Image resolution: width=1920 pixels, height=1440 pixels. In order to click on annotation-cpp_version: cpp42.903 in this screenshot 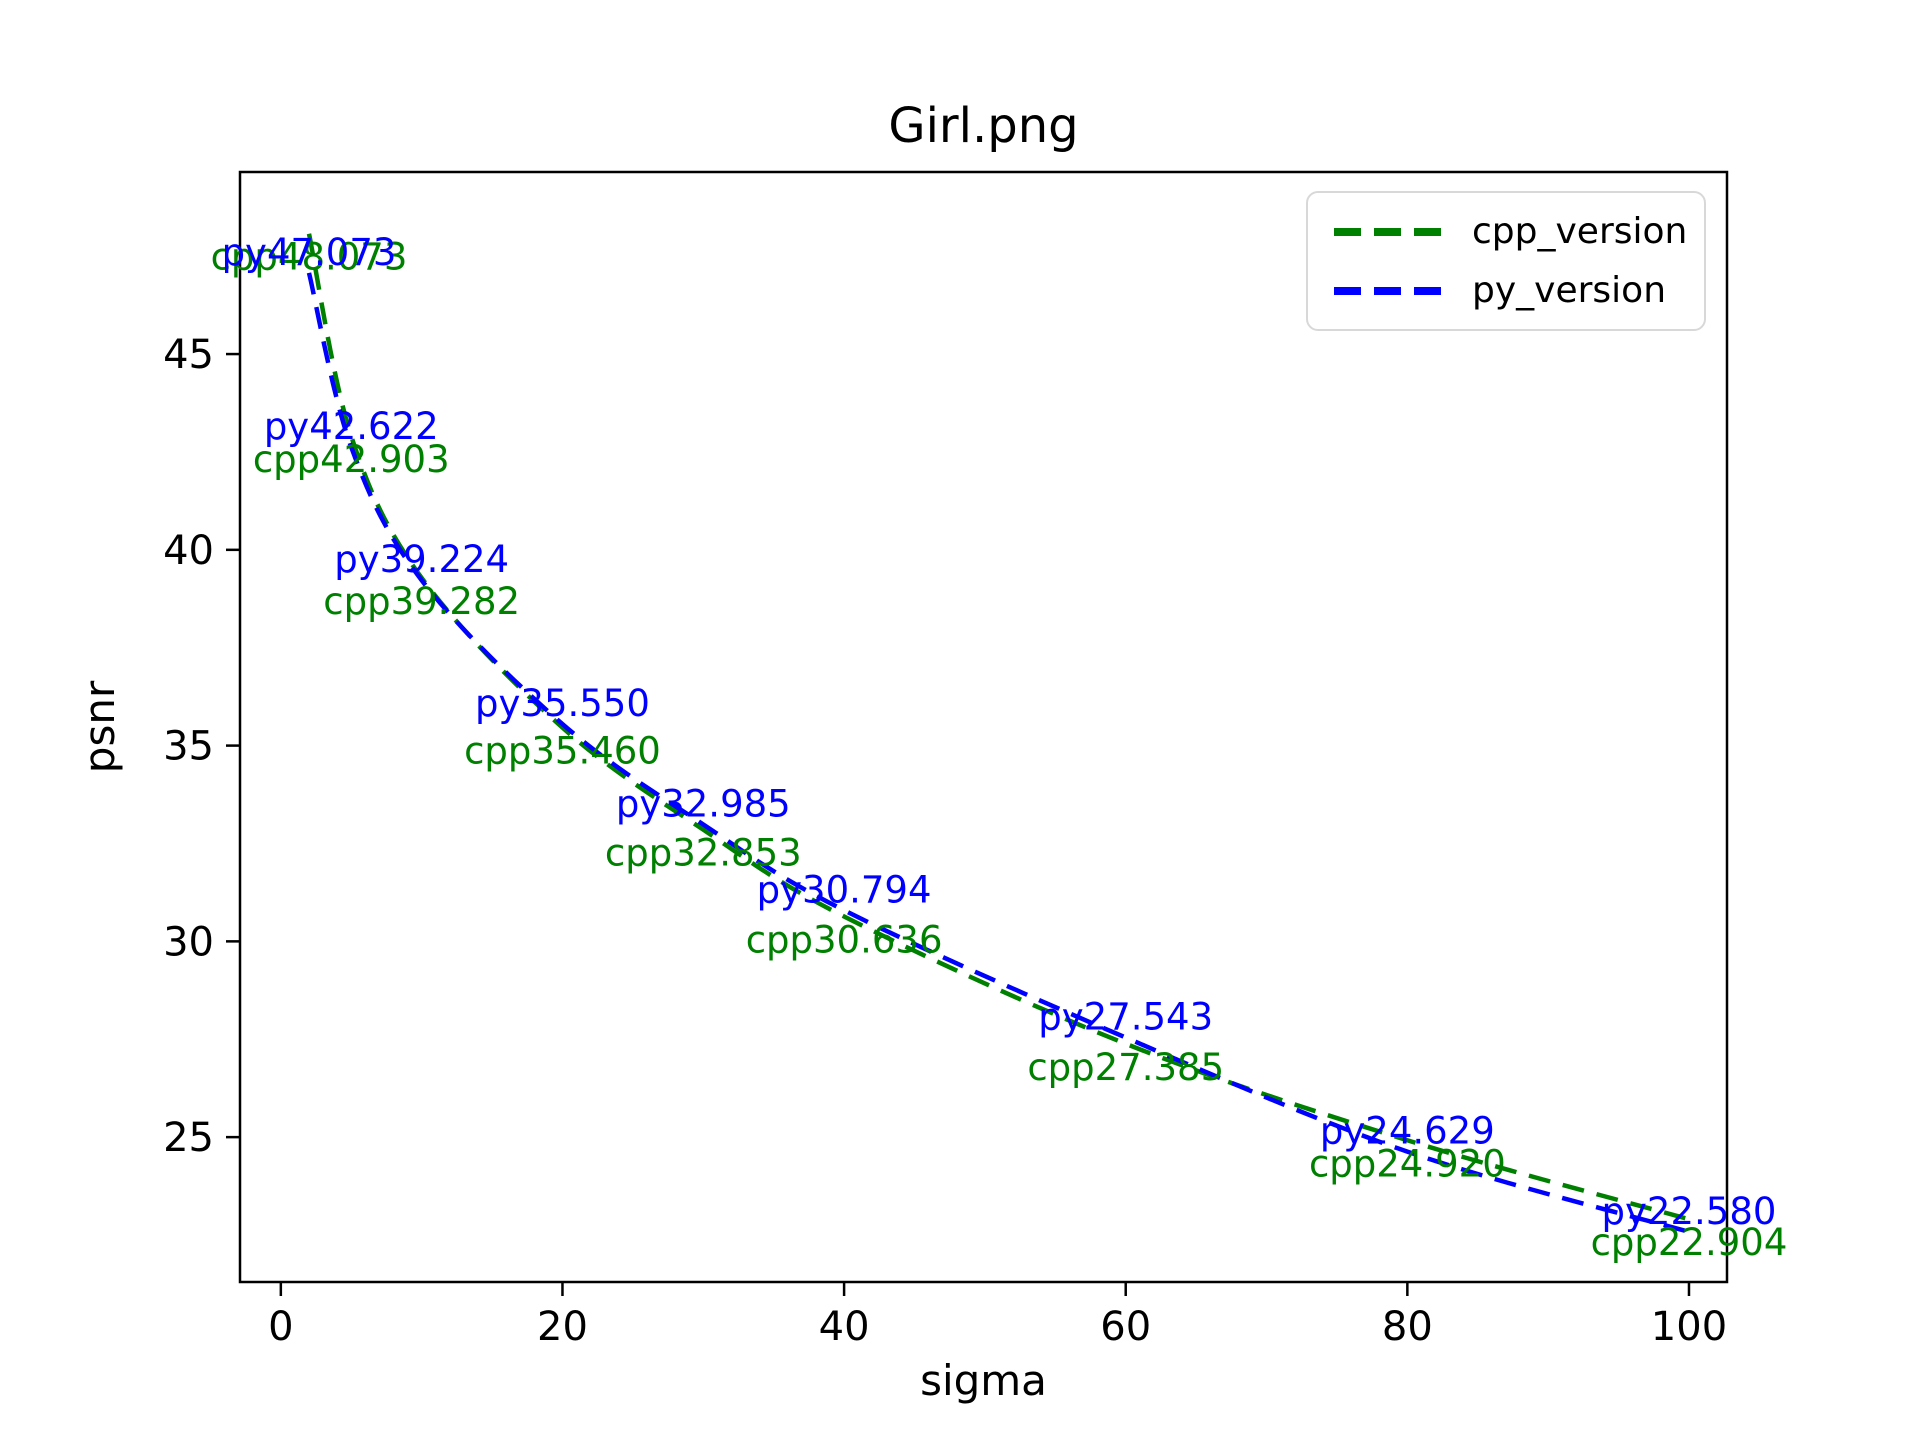, I will do `click(351, 459)`.